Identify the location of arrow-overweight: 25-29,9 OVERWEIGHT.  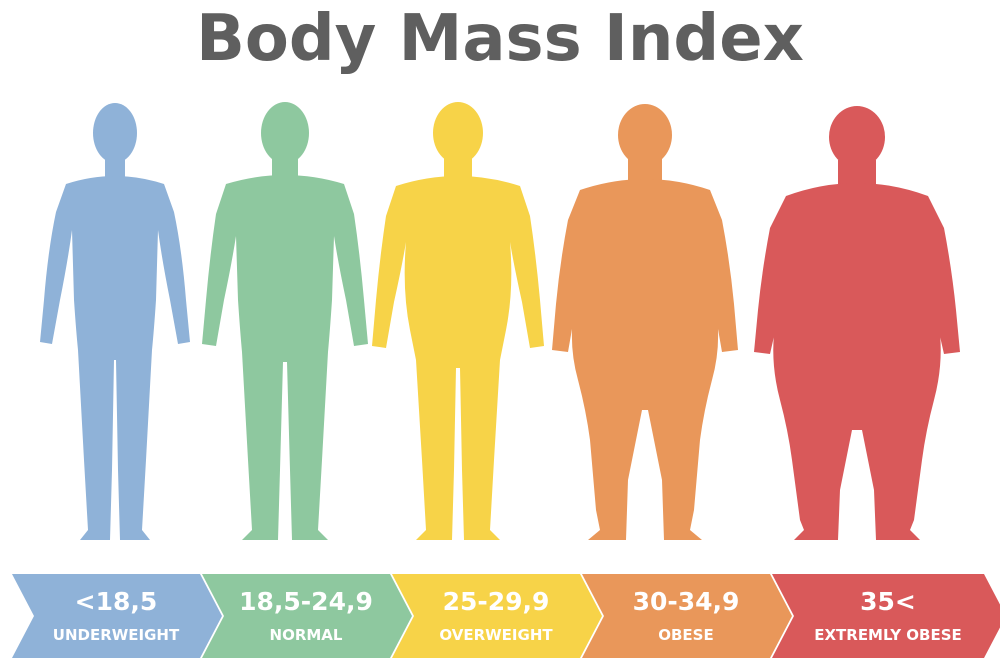
(497, 616).